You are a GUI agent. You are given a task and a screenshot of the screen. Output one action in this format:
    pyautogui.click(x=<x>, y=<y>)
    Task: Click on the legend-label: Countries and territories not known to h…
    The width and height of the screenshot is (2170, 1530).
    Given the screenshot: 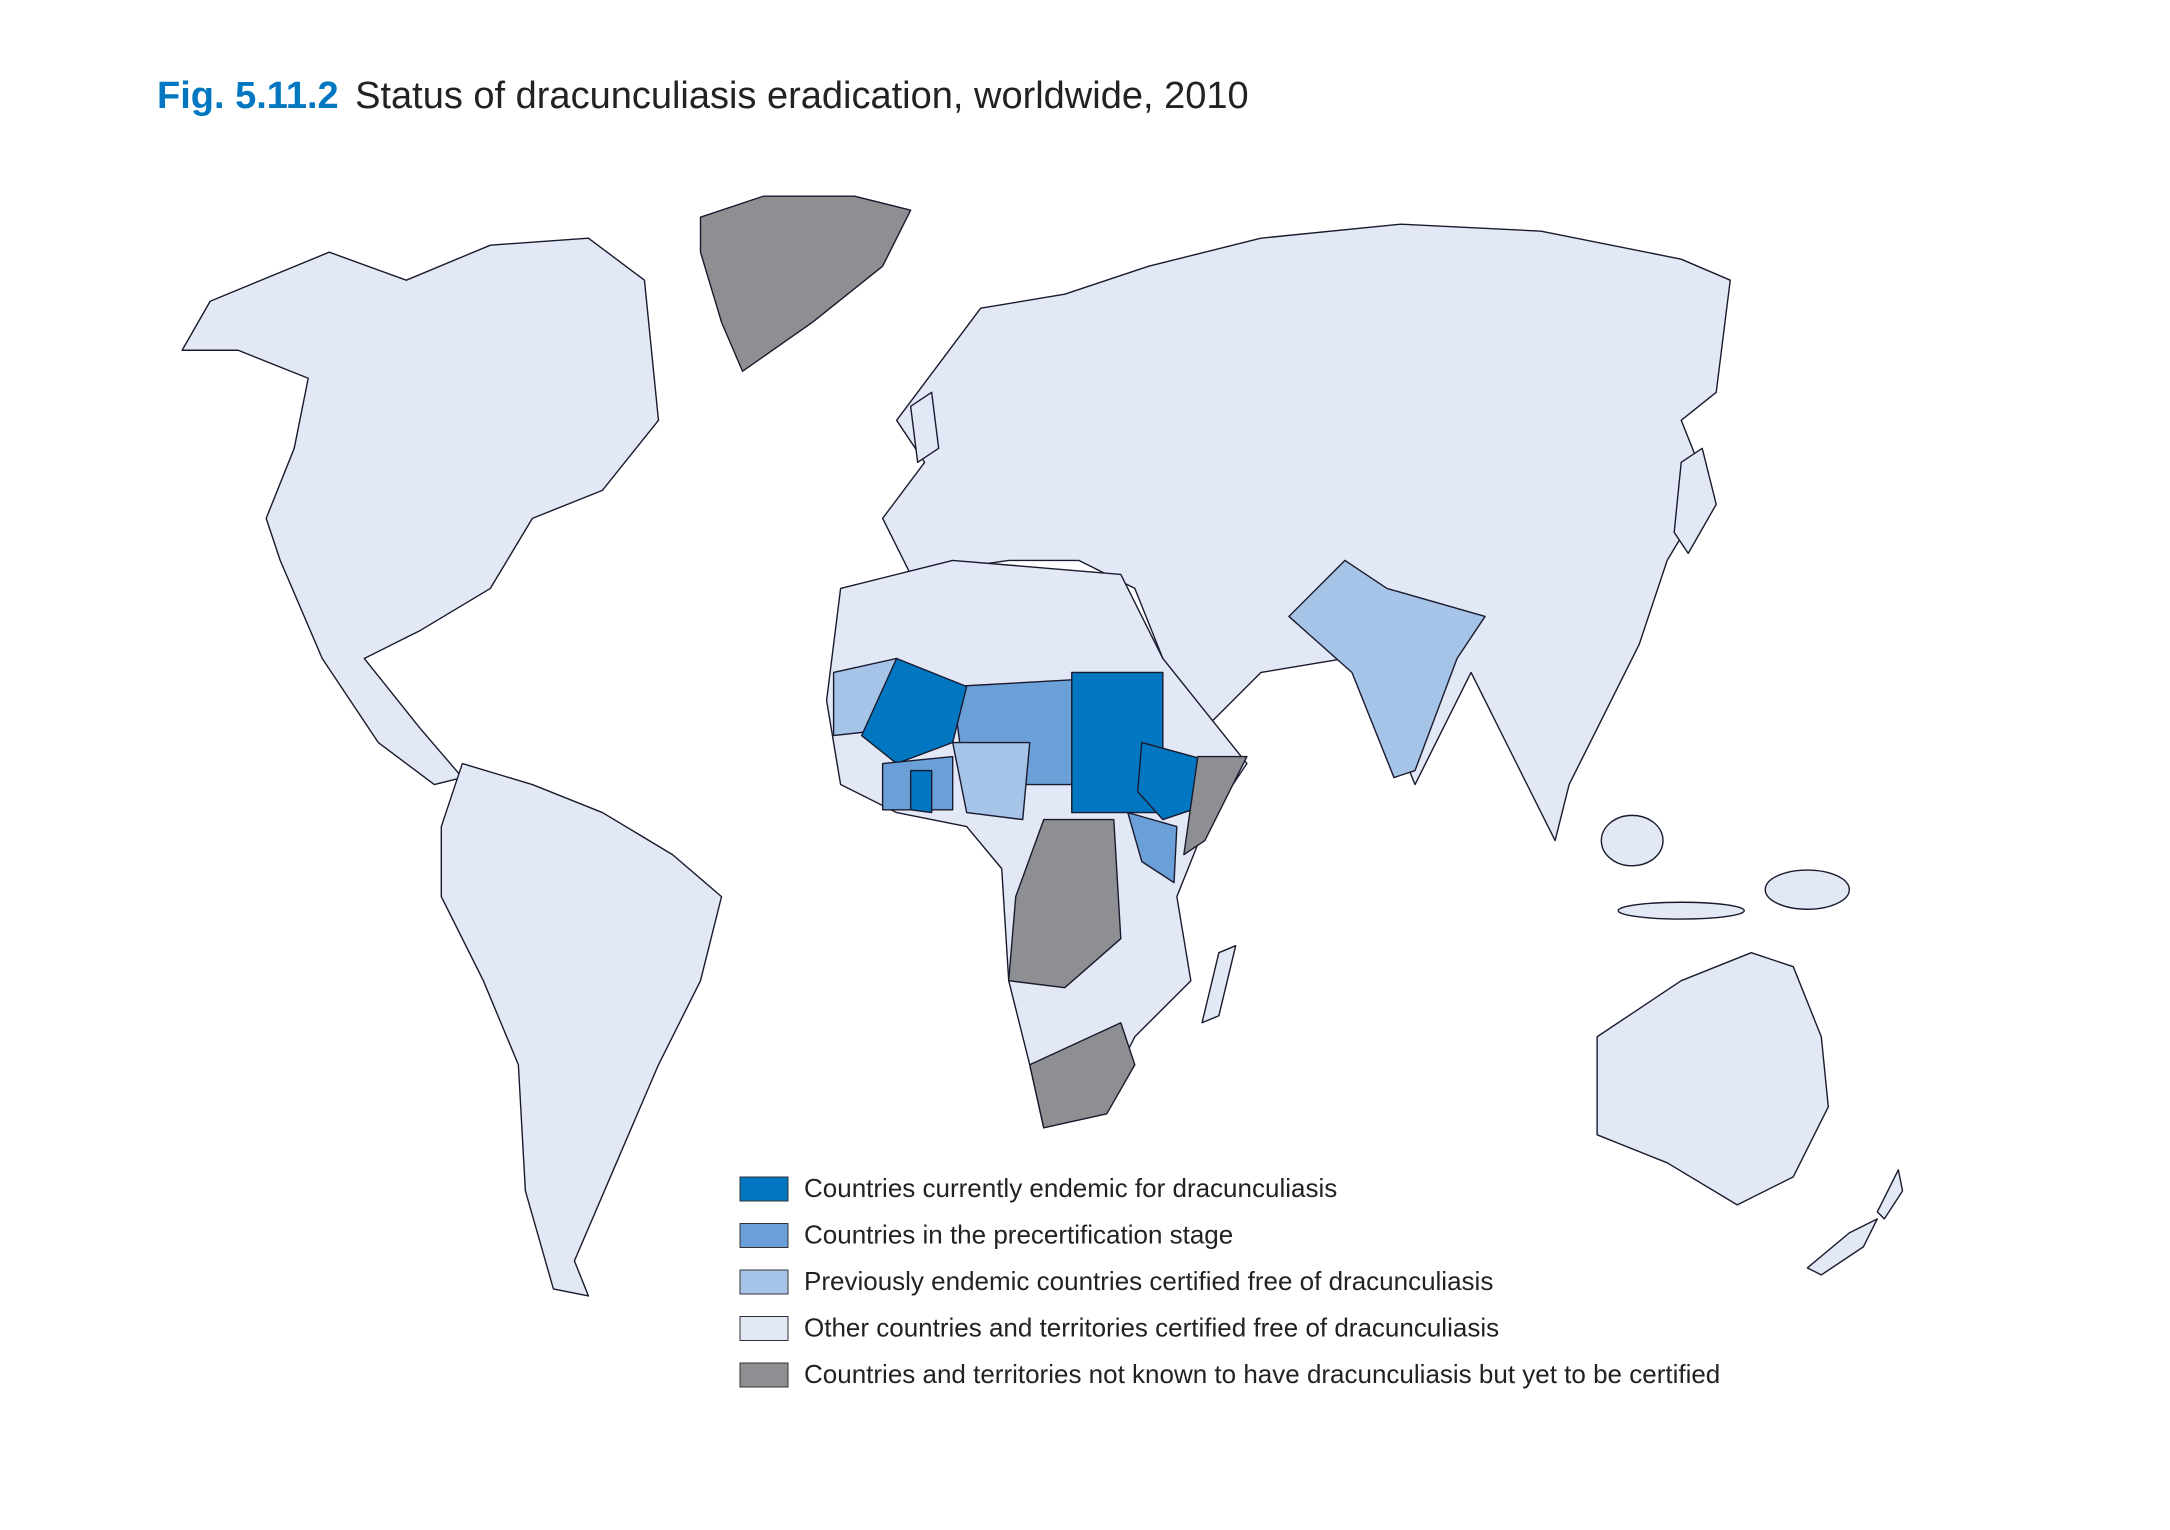 What is the action you would take?
    pyautogui.click(x=1262, y=1374)
    